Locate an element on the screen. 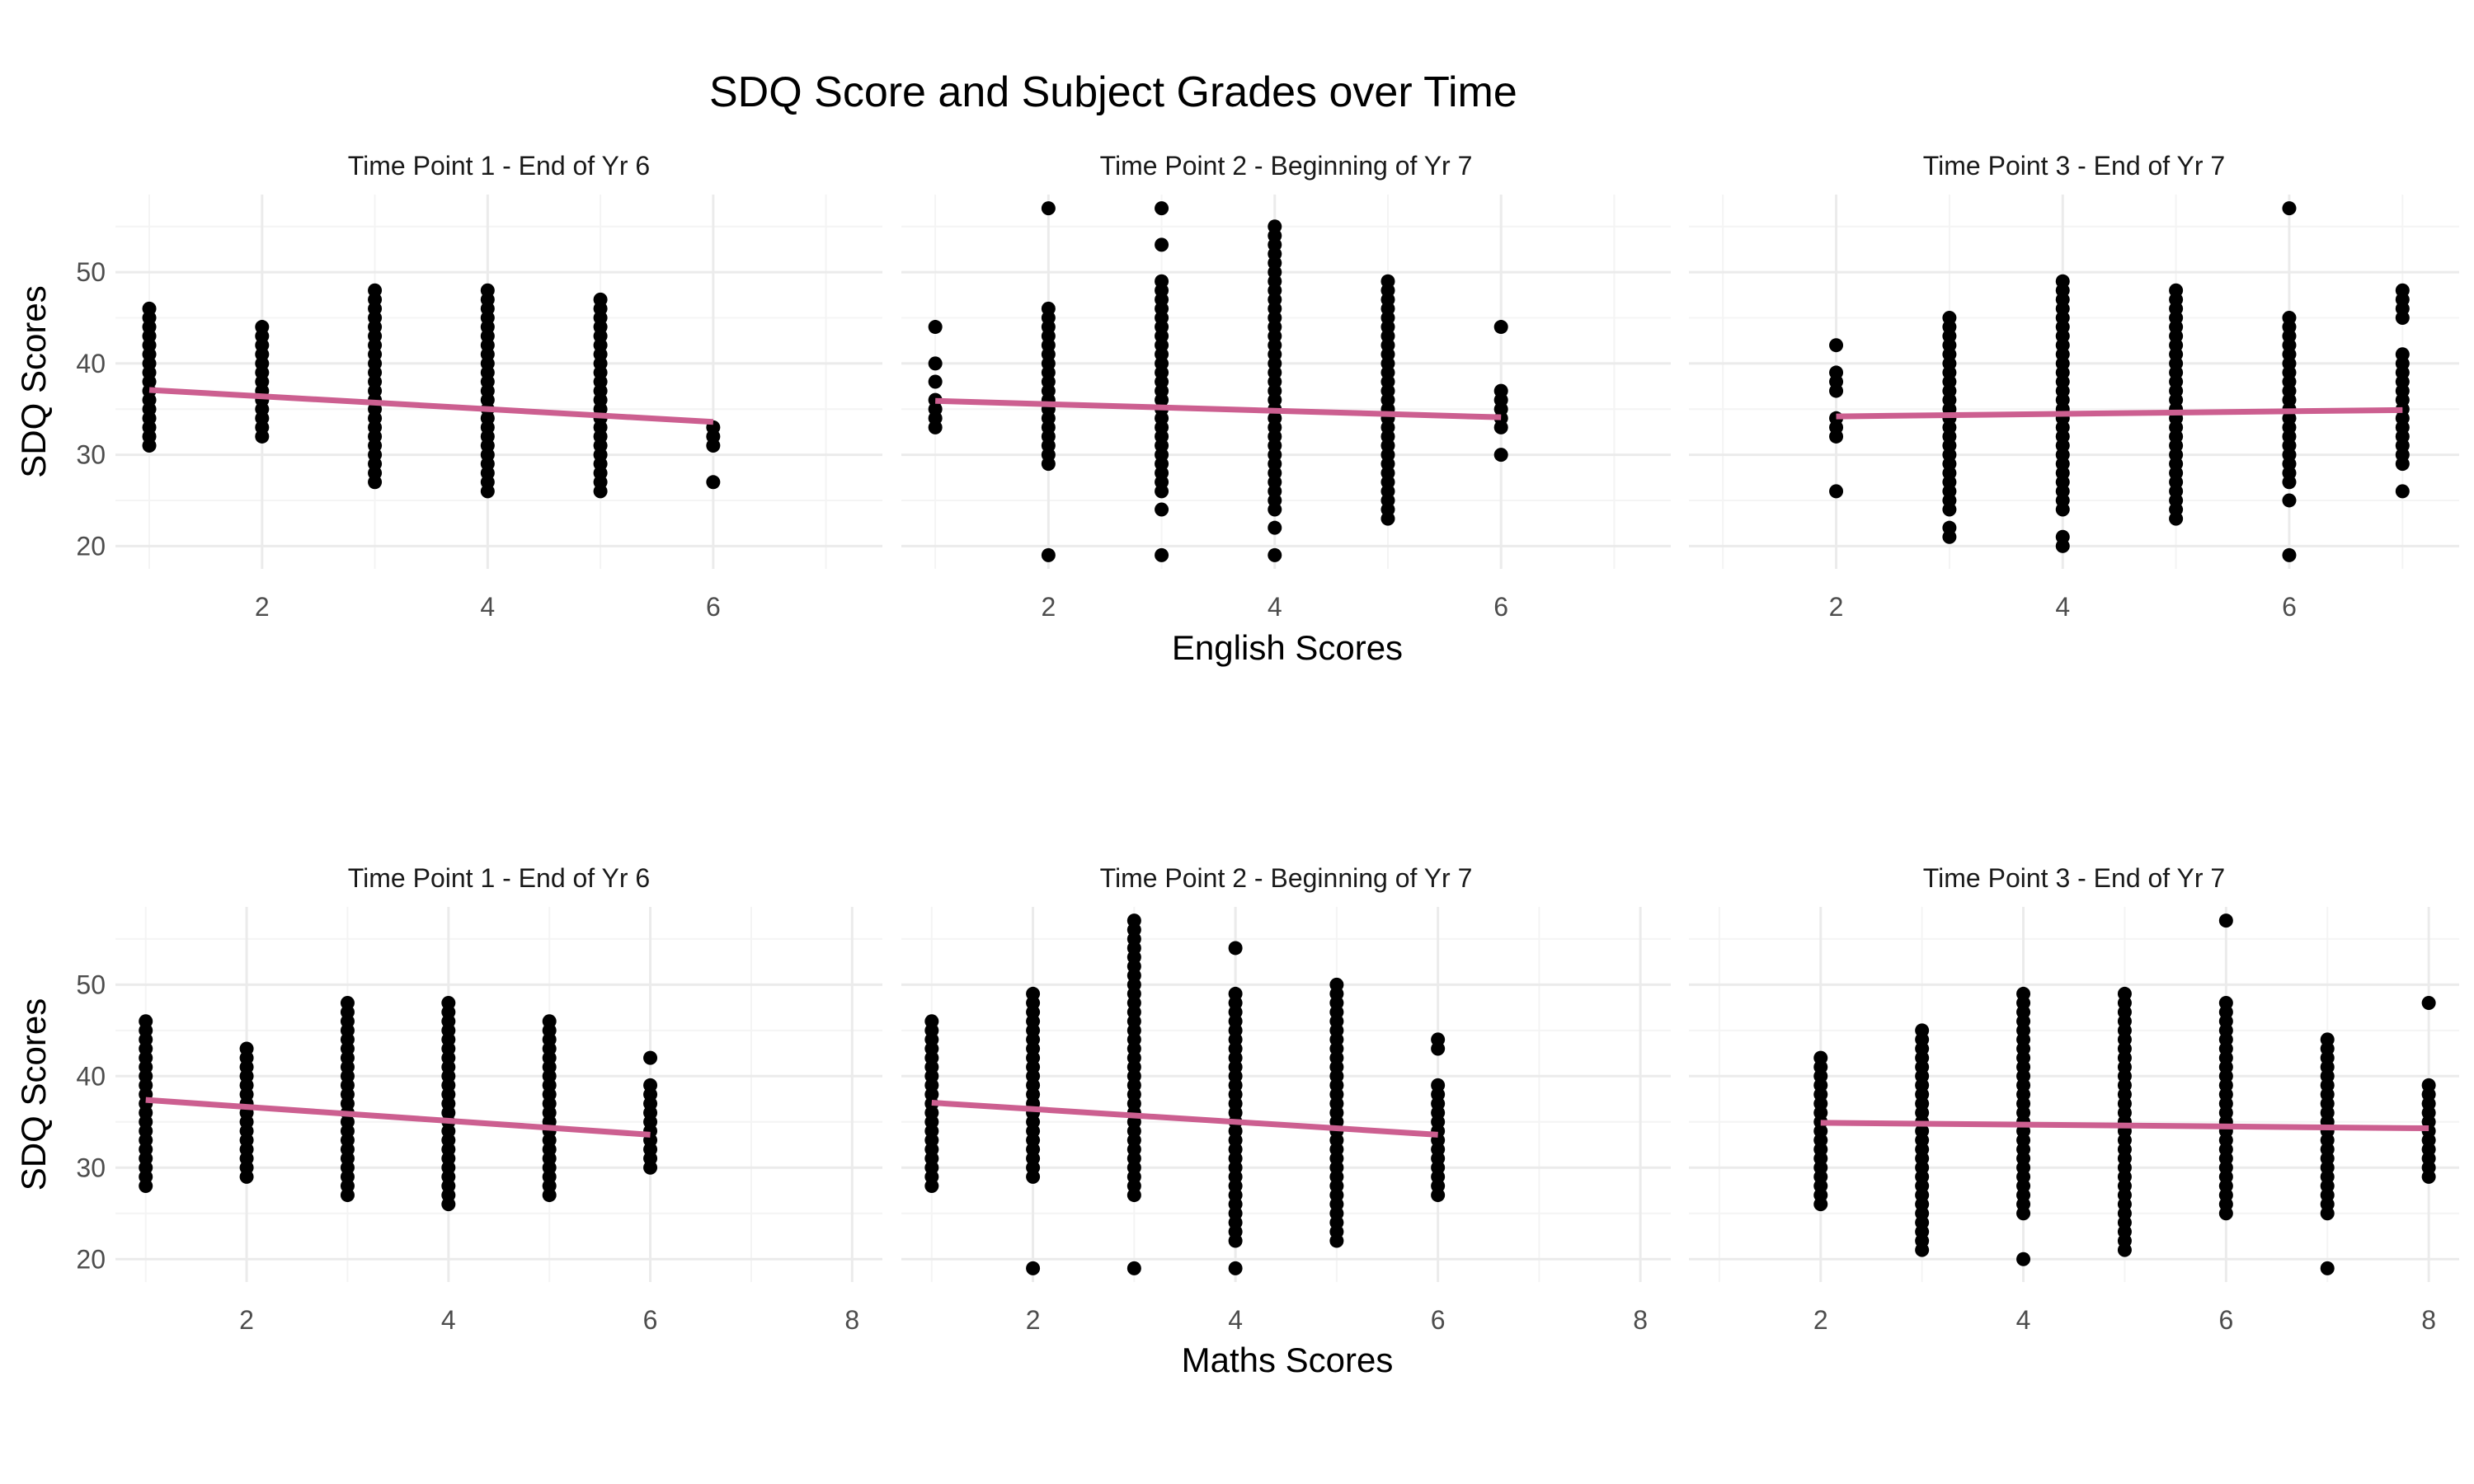 Image resolution: width=2474 pixels, height=1484 pixels. y-tick-label: 40 is located at coordinates (91, 363).